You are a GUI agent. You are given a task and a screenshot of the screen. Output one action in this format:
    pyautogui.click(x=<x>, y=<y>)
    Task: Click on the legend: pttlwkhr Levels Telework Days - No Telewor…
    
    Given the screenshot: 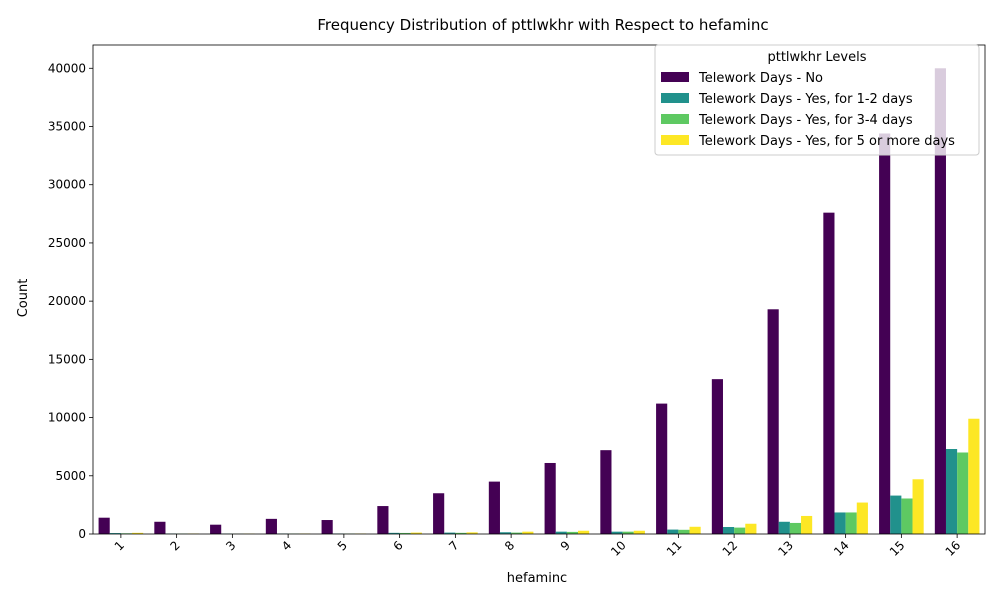 What is the action you would take?
    pyautogui.click(x=817, y=100)
    